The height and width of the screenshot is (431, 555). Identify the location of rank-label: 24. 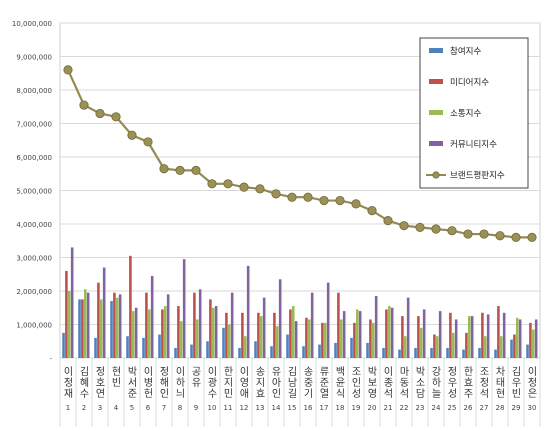
(436, 408).